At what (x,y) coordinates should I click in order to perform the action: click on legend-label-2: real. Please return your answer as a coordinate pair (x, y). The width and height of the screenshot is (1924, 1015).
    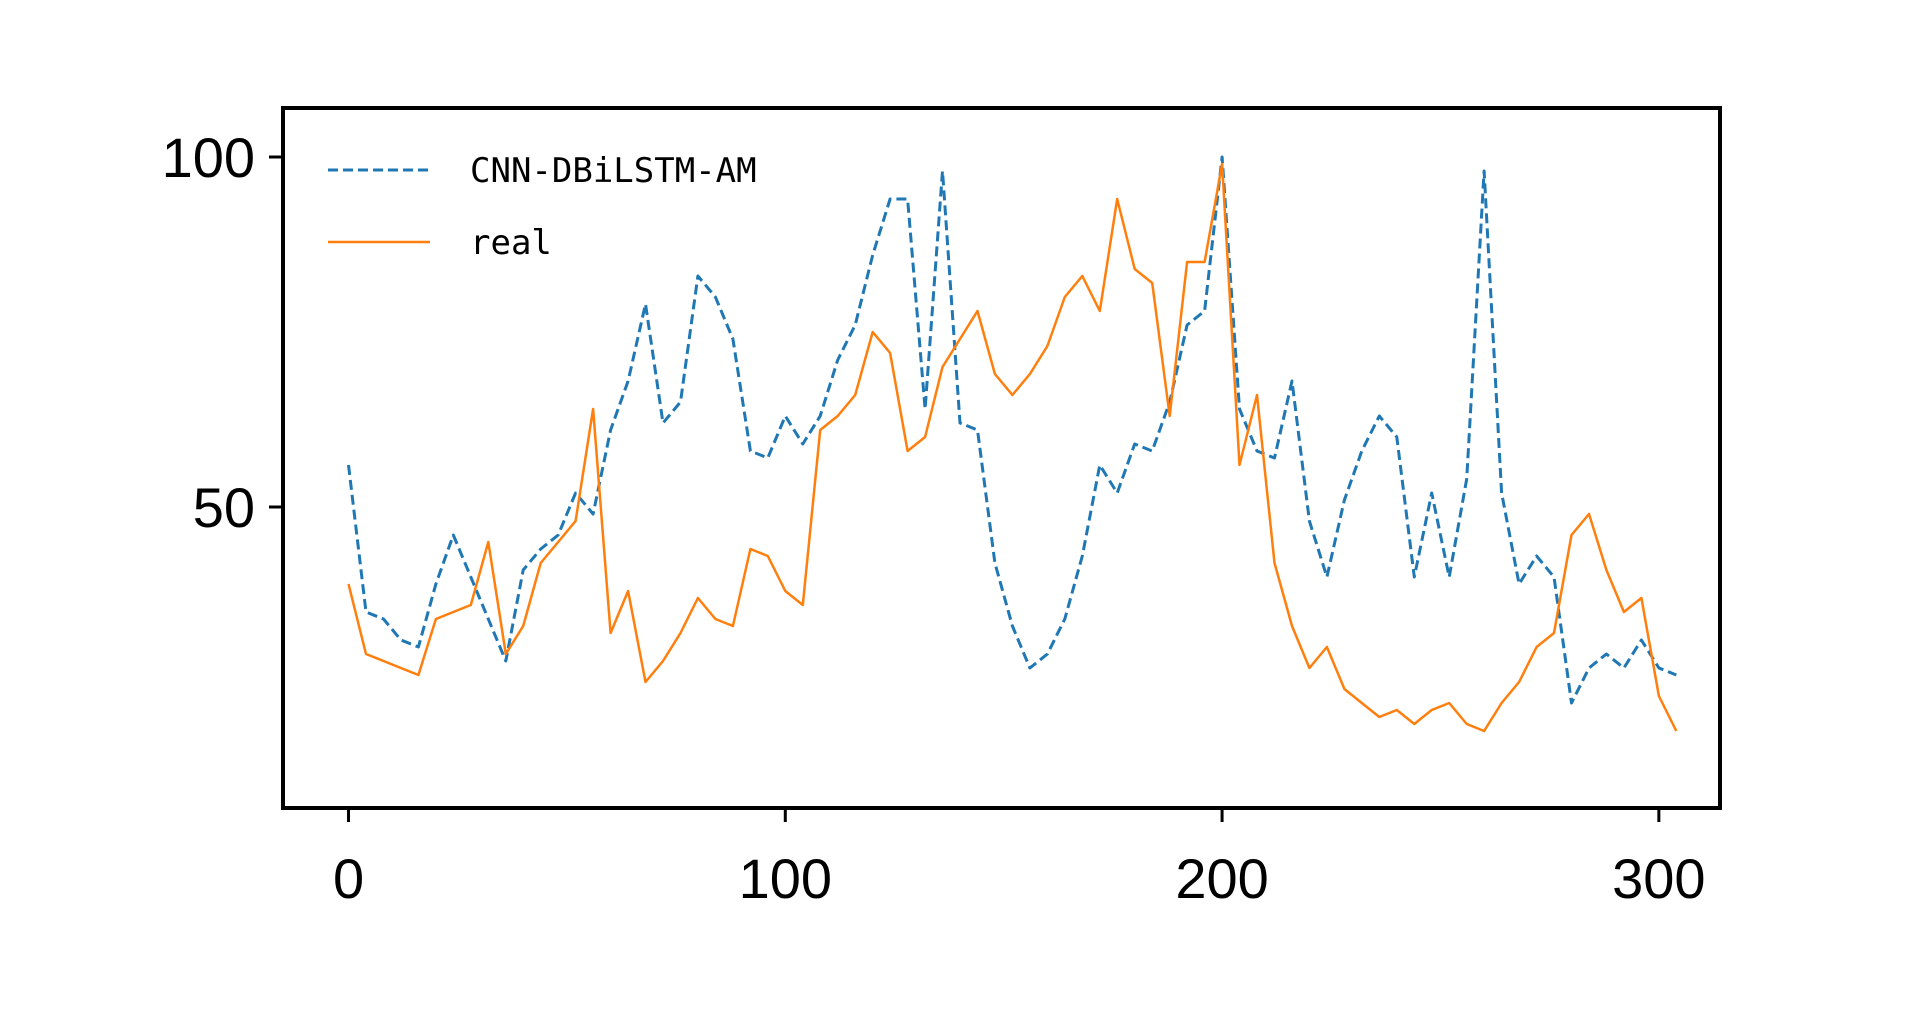
    Looking at the image, I should click on (511, 243).